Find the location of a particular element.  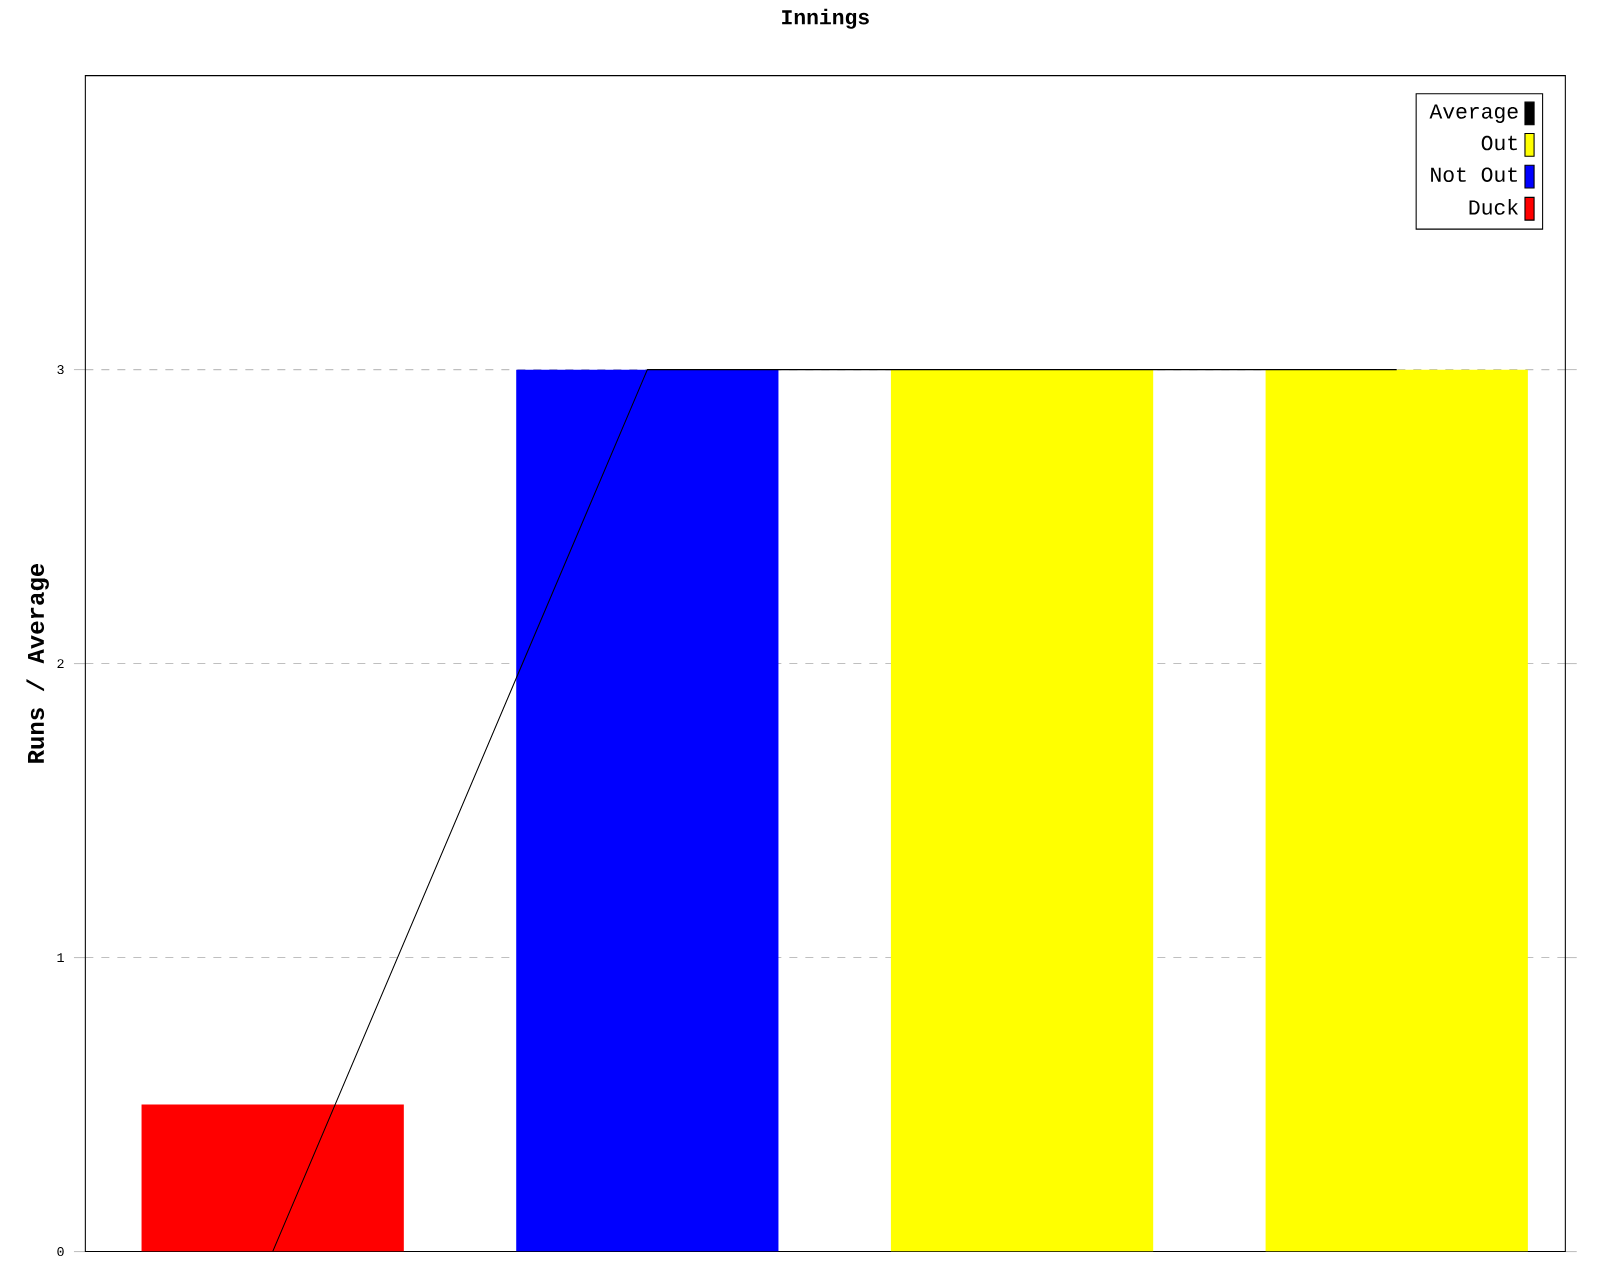

legend-label: Average is located at coordinates (1473, 114).